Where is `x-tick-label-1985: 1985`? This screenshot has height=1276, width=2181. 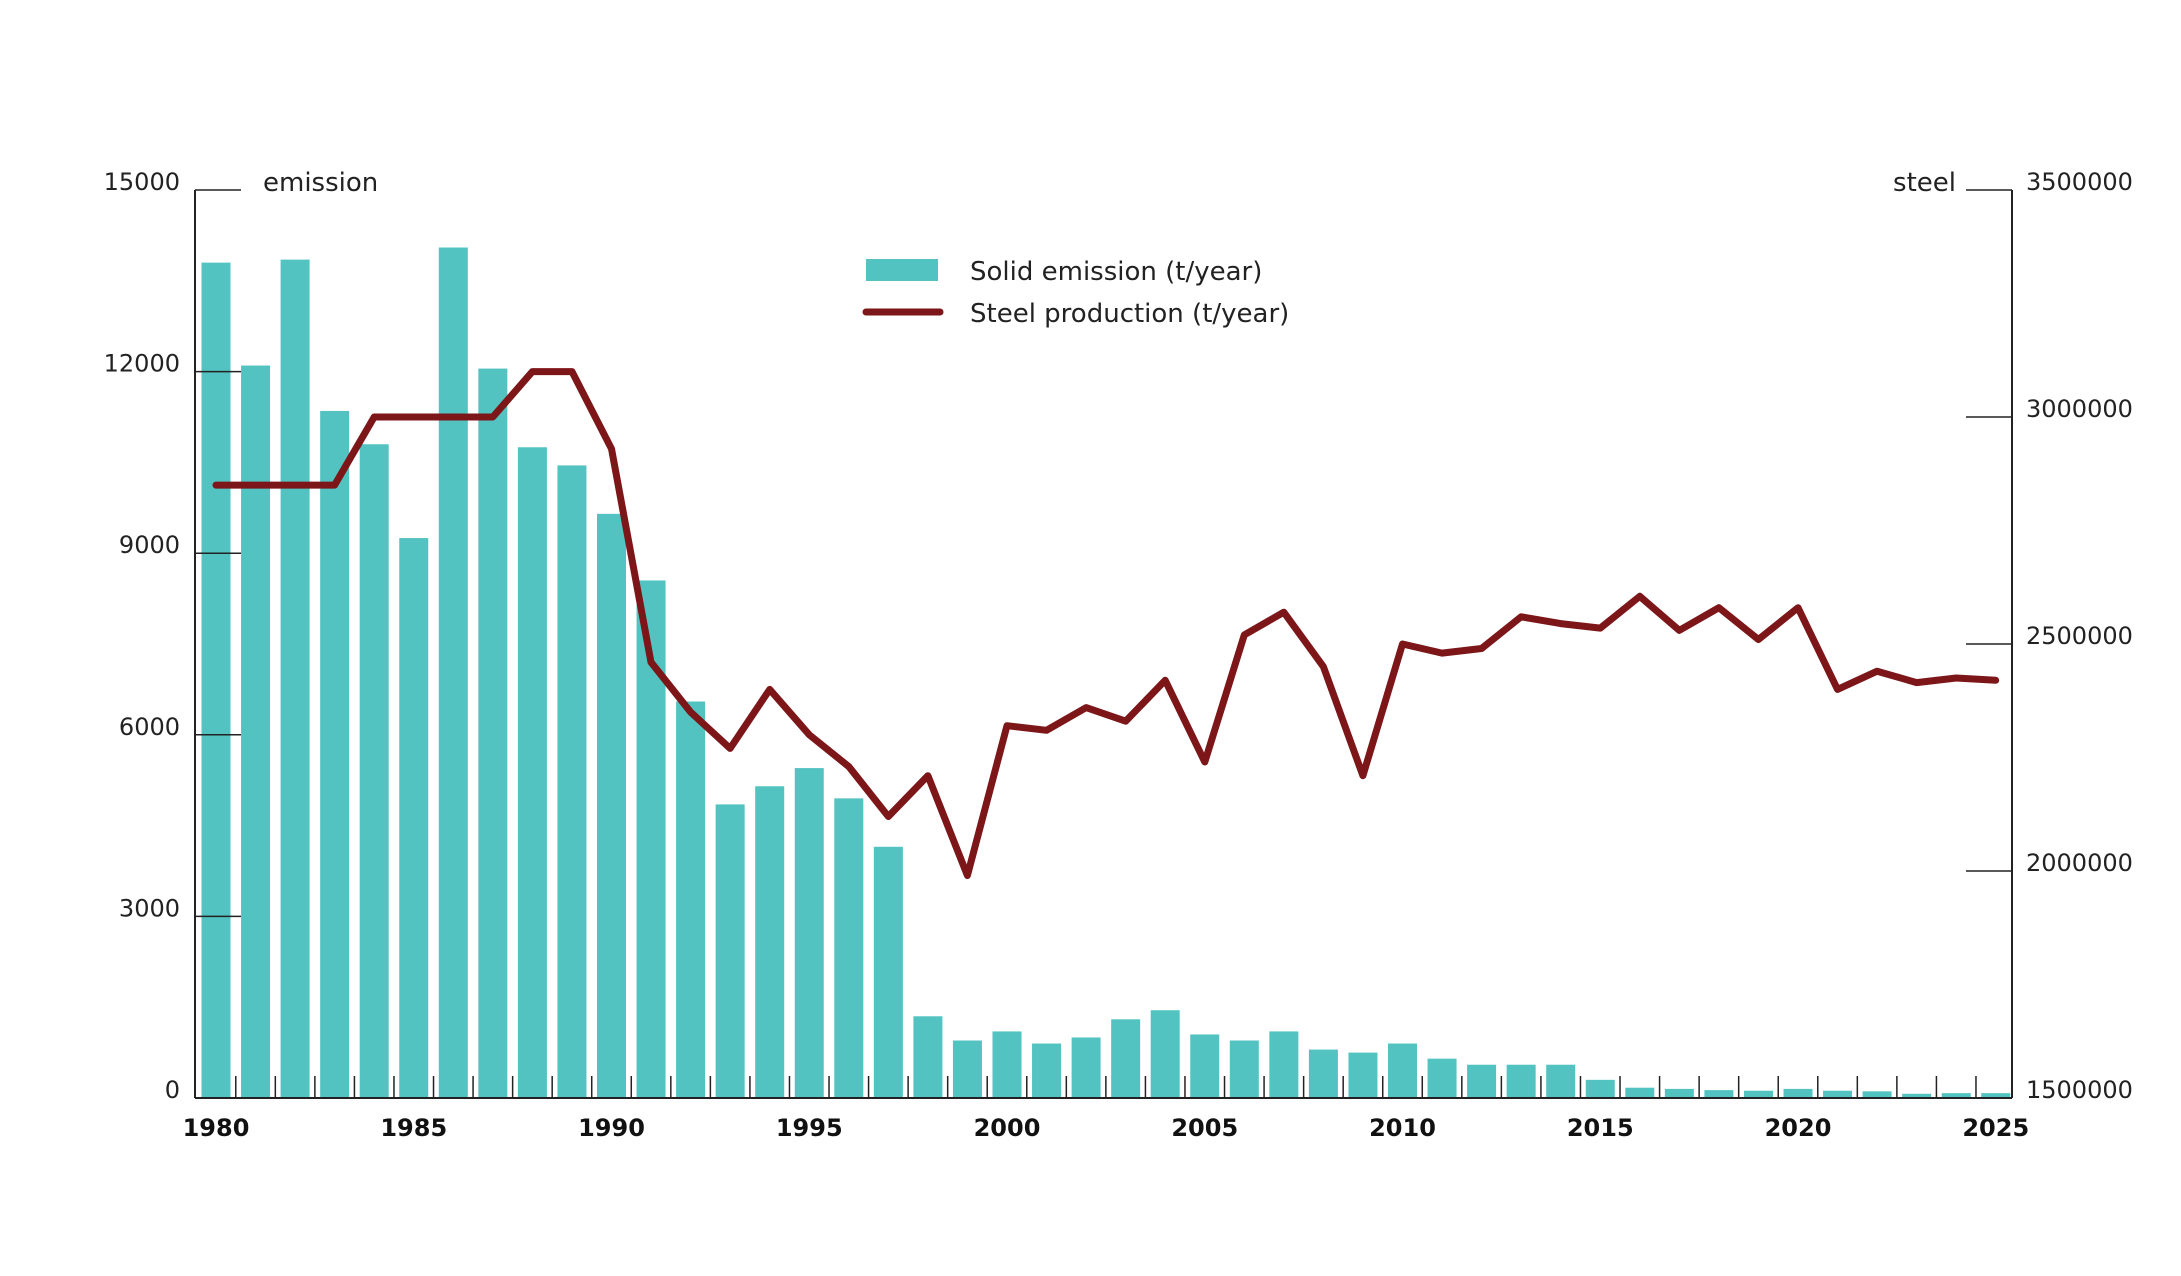
x-tick-label-1985: 1985 is located at coordinates (413, 1128).